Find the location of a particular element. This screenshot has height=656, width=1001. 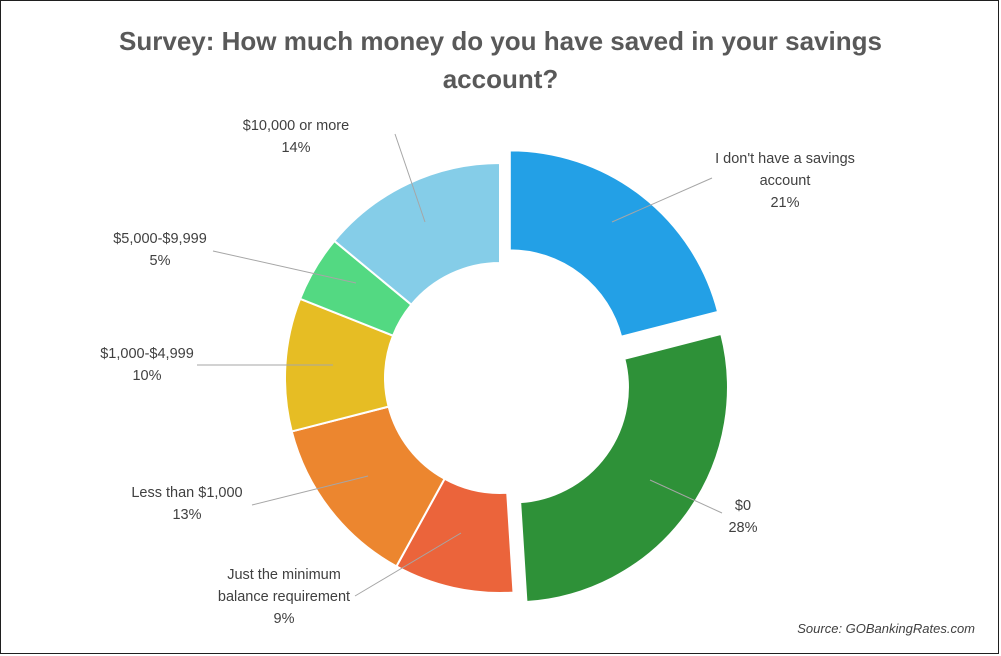

slice-label-line: balance requirement is located at coordinates (284, 597).